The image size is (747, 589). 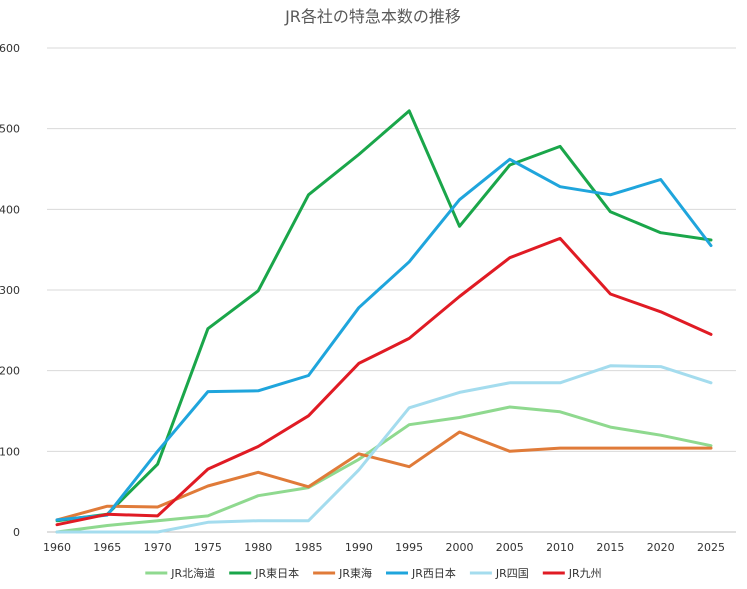 What do you see at coordinates (158, 547) in the screenshot?
I see `x-tick-label: 1970` at bounding box center [158, 547].